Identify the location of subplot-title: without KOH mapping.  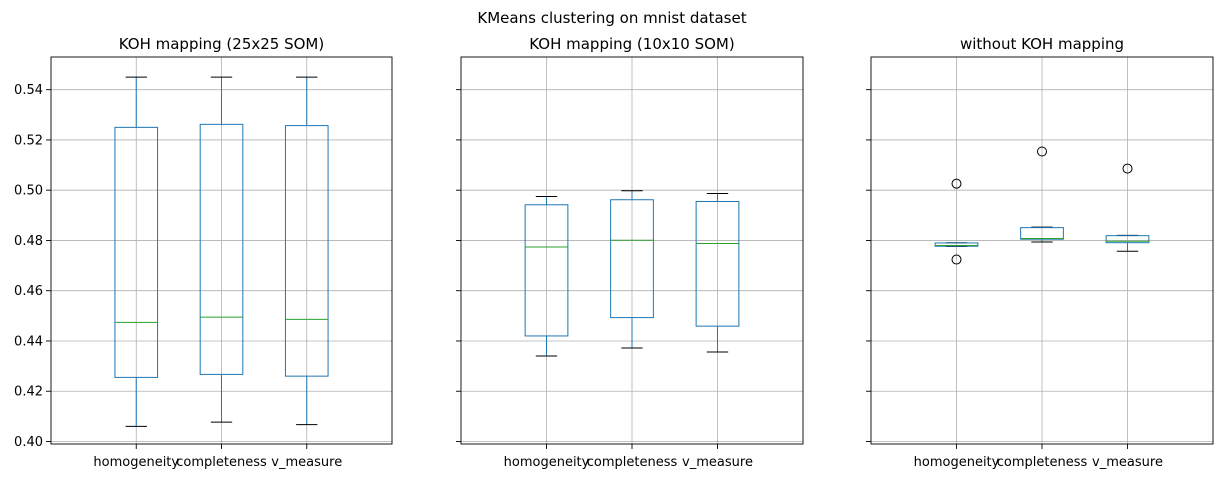
(1042, 44).